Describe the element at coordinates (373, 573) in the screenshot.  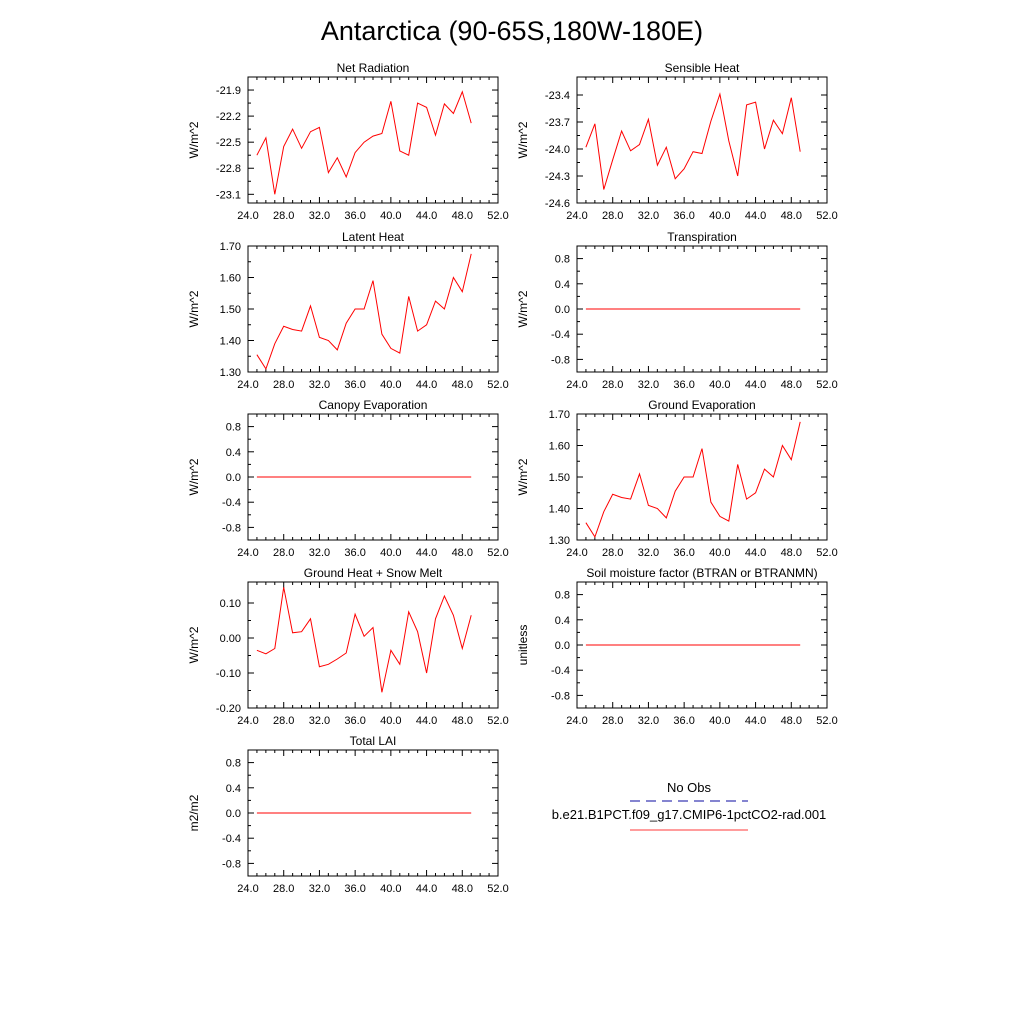
I see `panel-title: Ground Heat + Snow Melt` at that location.